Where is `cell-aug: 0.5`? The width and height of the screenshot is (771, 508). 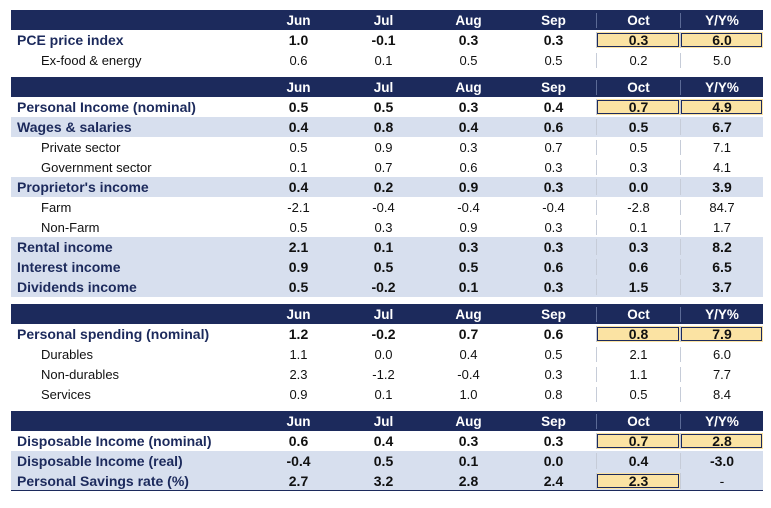 cell-aug: 0.5 is located at coordinates (468, 267).